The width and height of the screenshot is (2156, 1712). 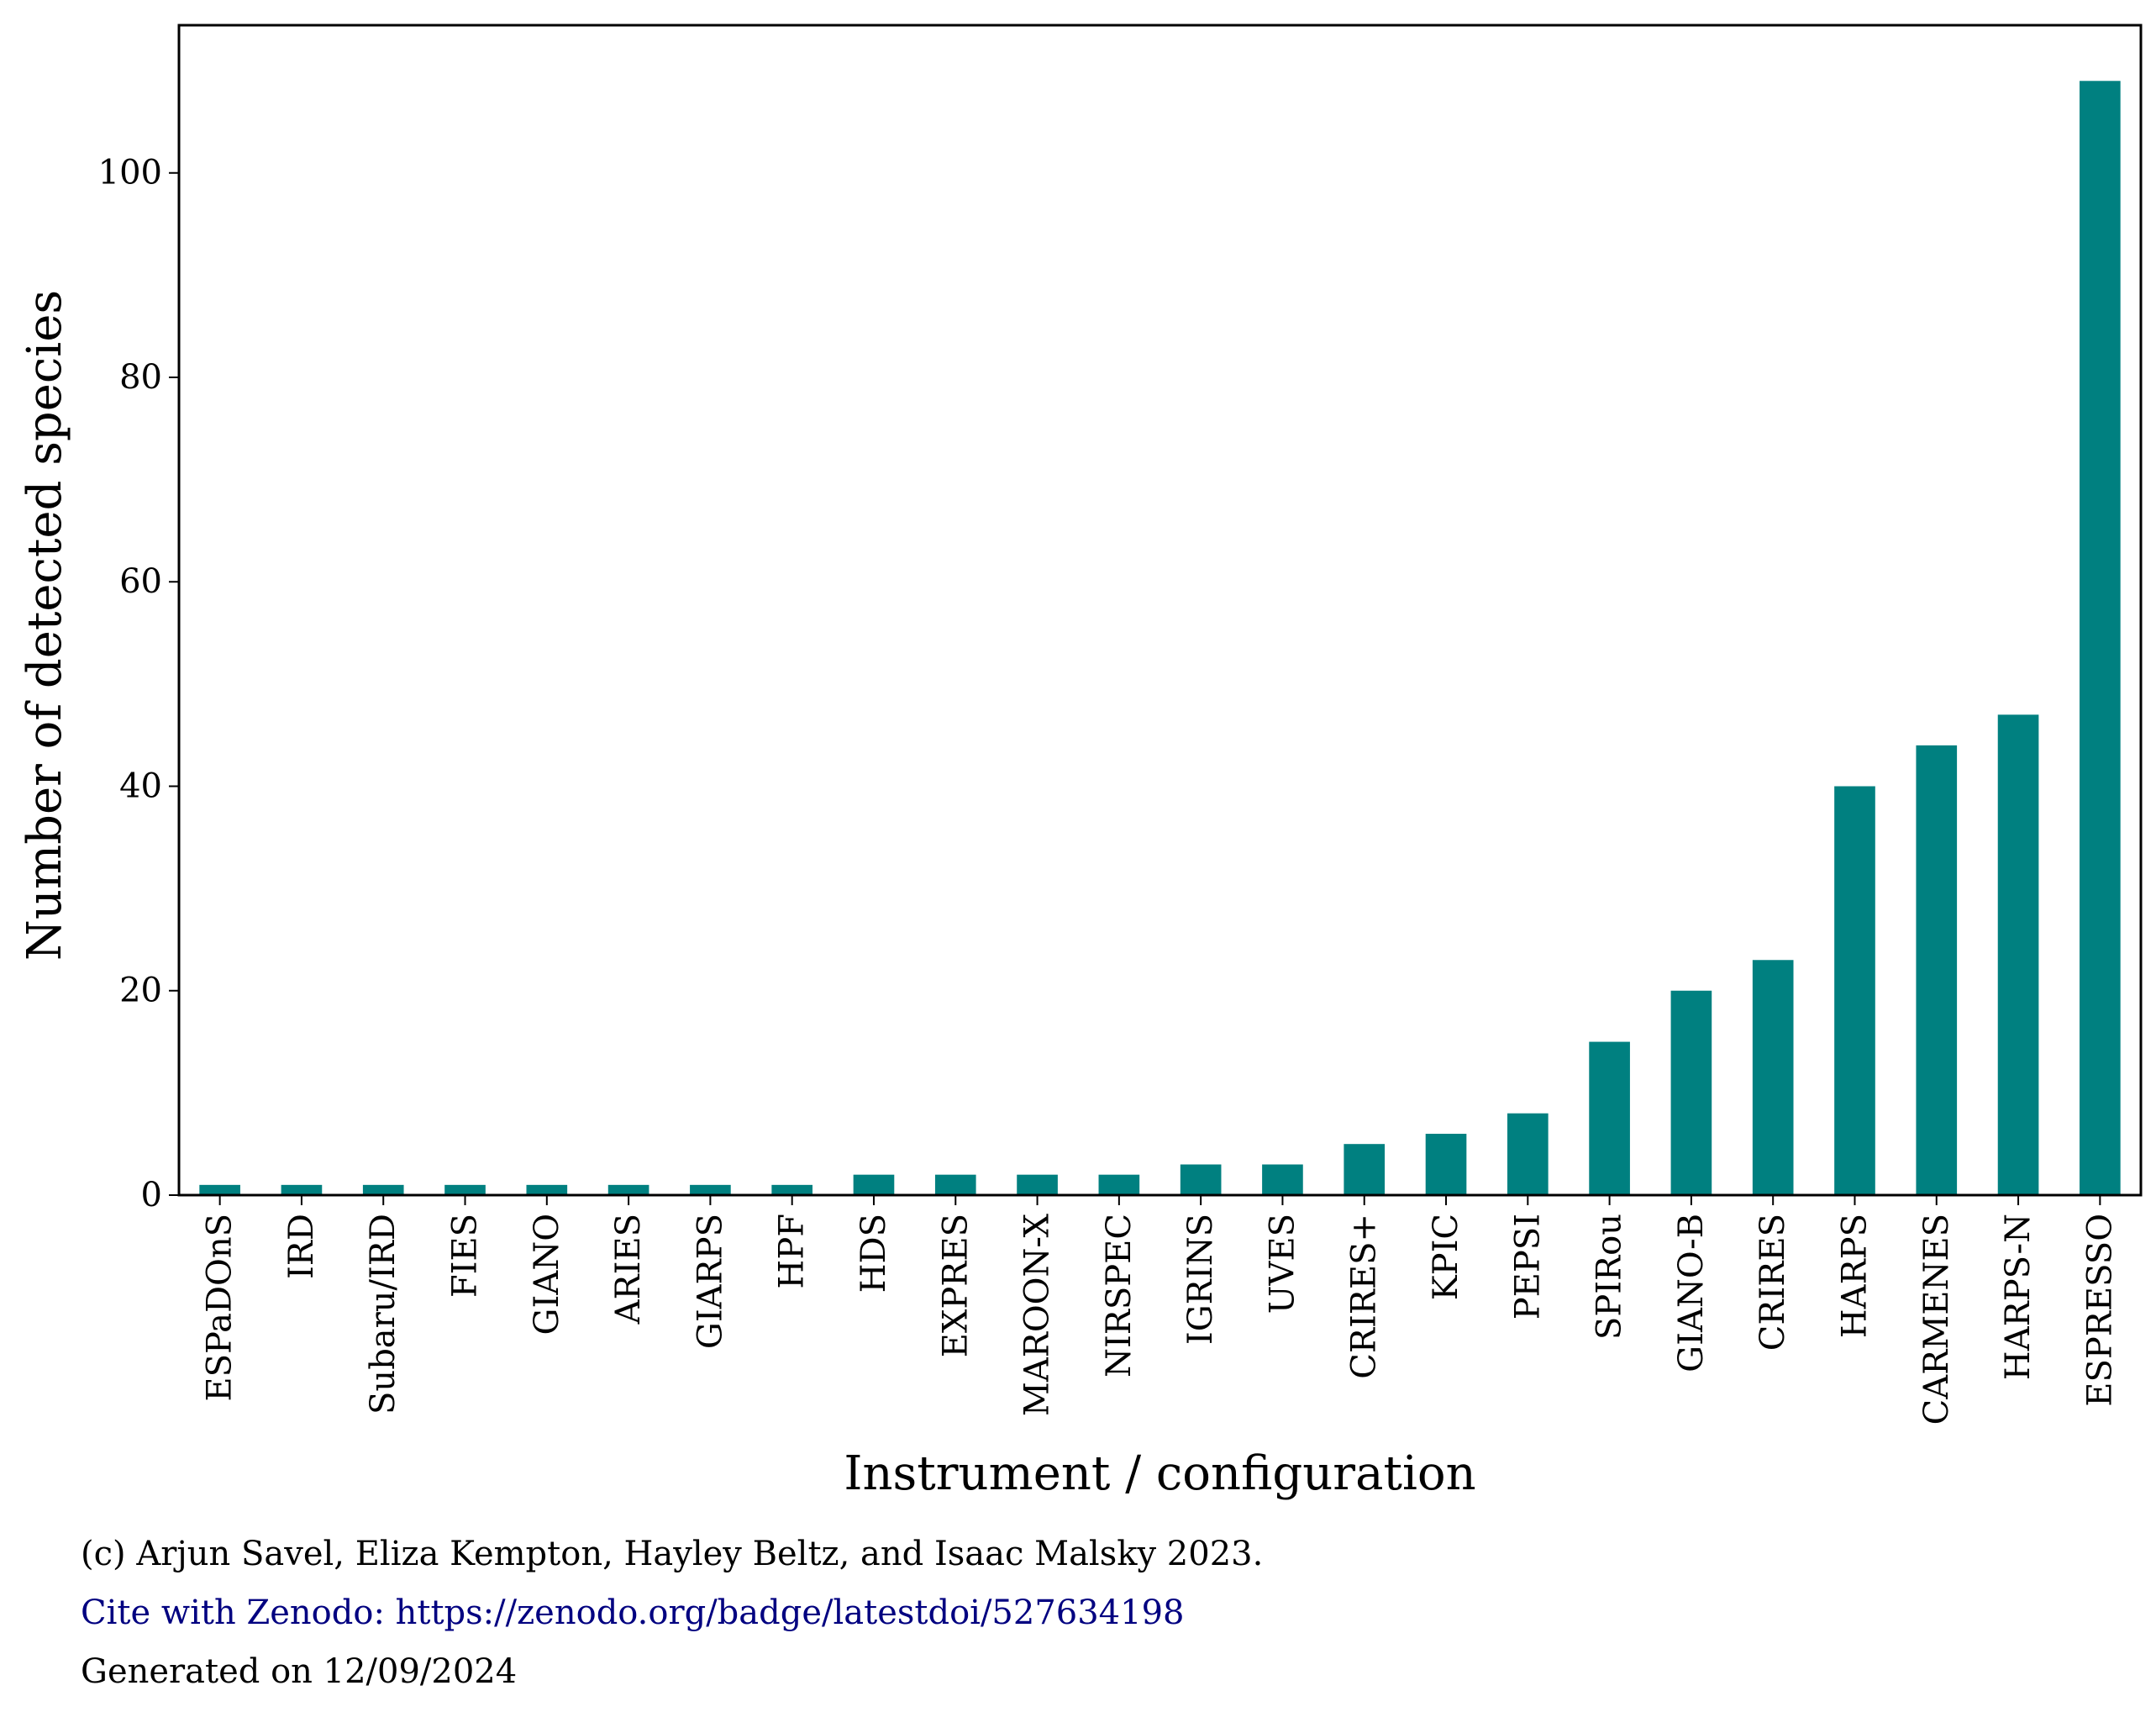 I want to click on bar-hds, so click(x=874, y=1184).